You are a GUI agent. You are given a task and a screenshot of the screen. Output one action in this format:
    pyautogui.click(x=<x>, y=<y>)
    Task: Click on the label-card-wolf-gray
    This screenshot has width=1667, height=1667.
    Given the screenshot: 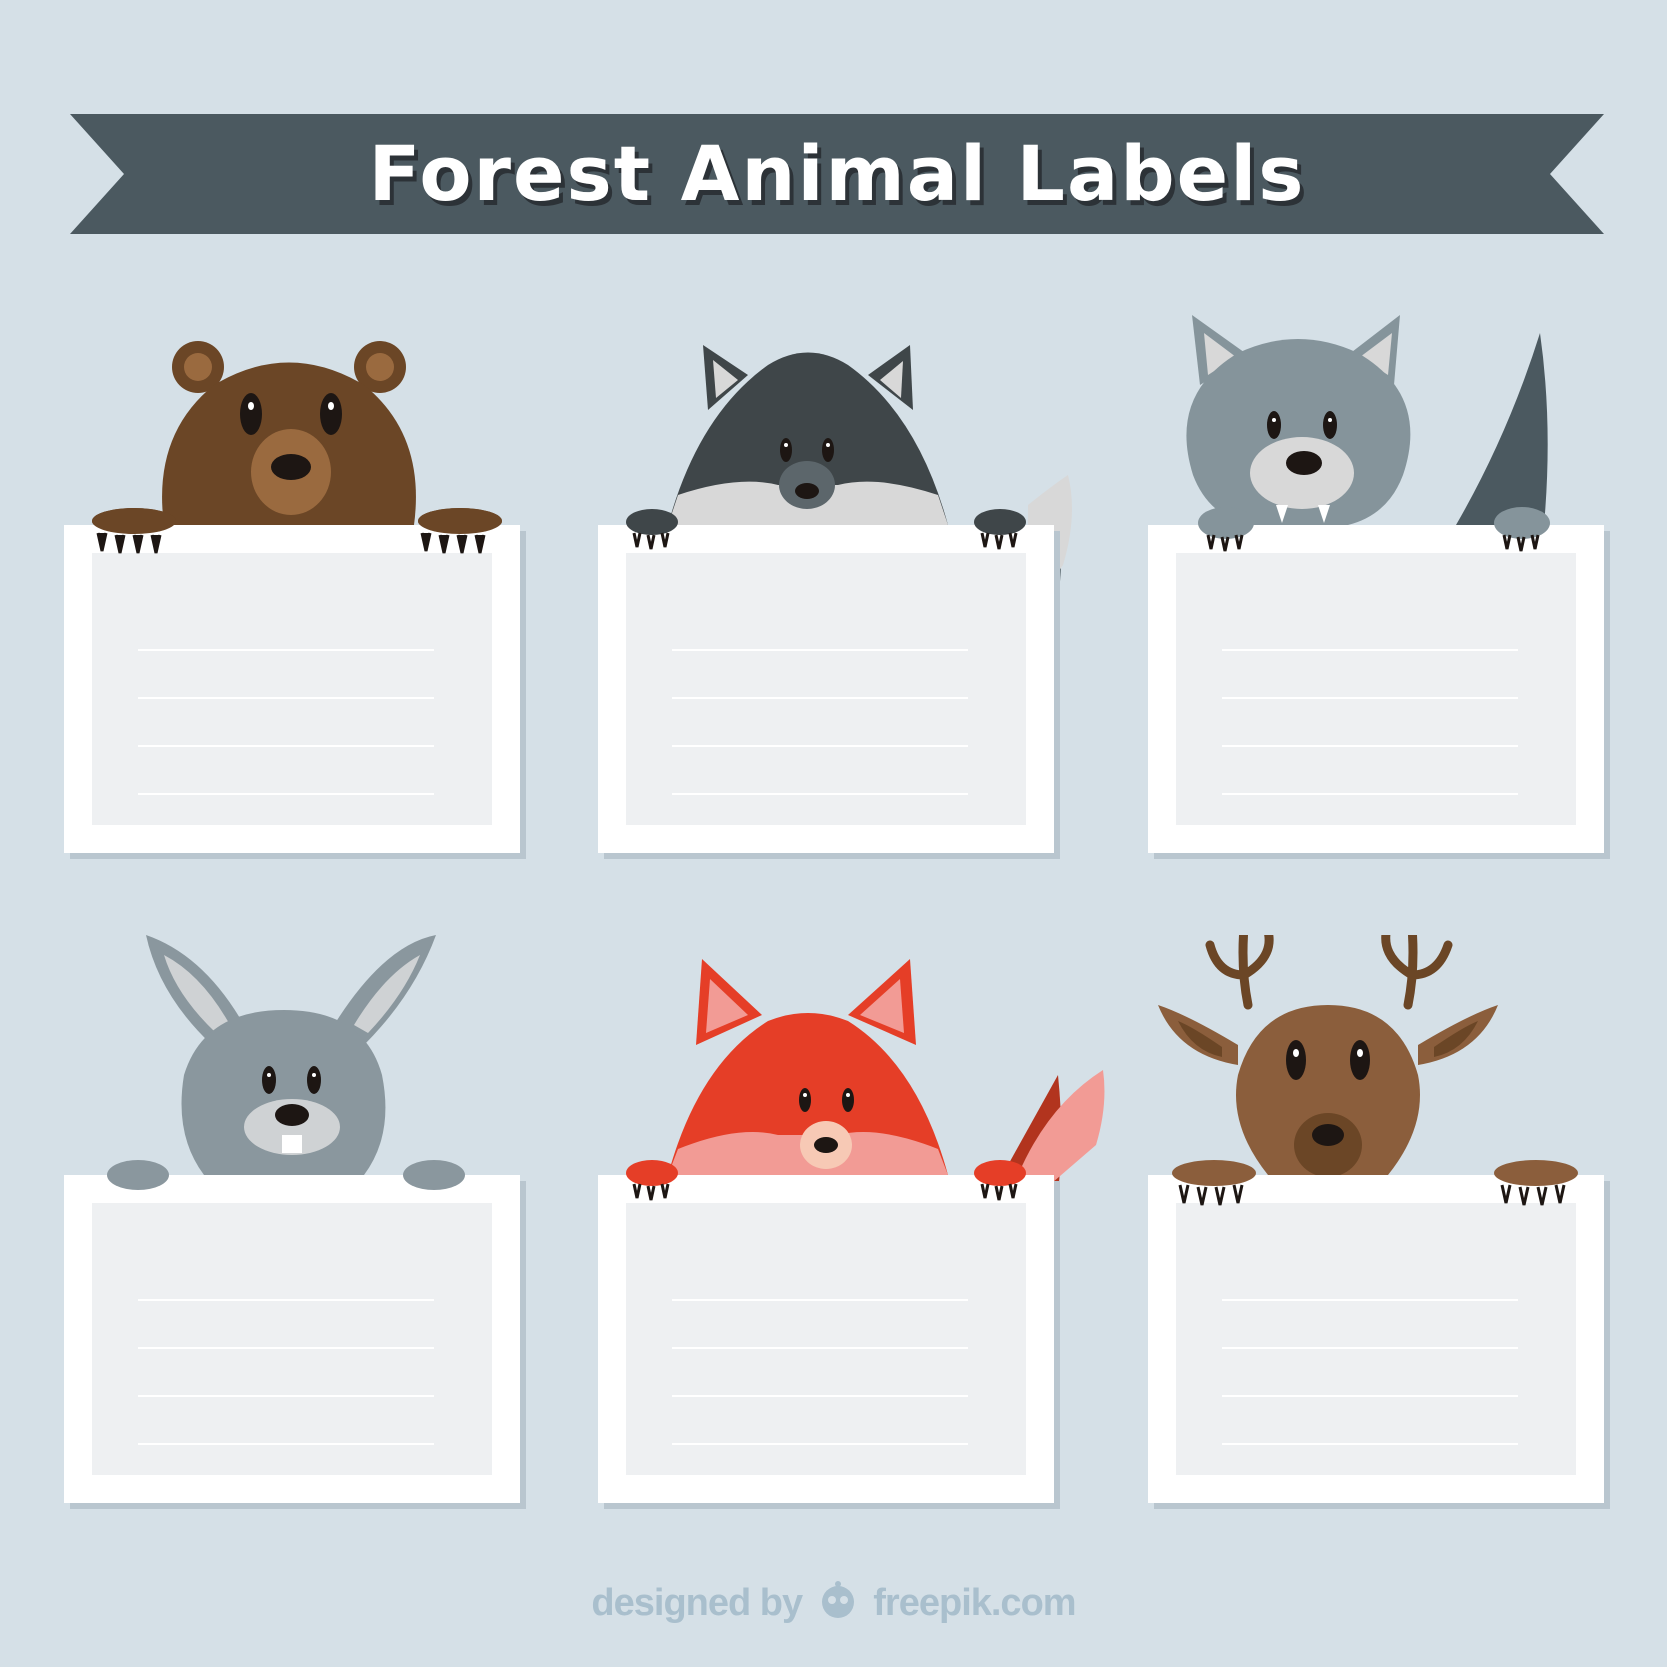 What is the action you would take?
    pyautogui.click(x=1383, y=569)
    